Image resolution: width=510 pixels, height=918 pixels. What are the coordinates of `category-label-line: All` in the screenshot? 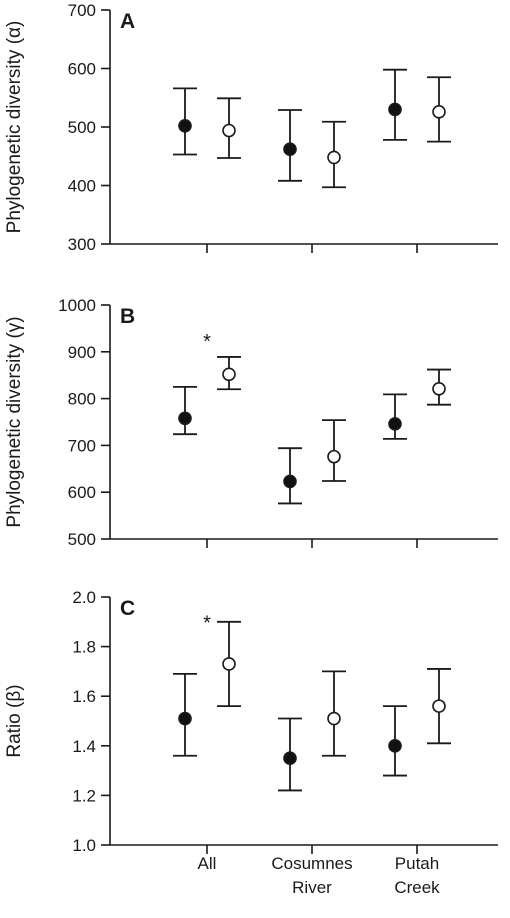 It's located at (207, 863).